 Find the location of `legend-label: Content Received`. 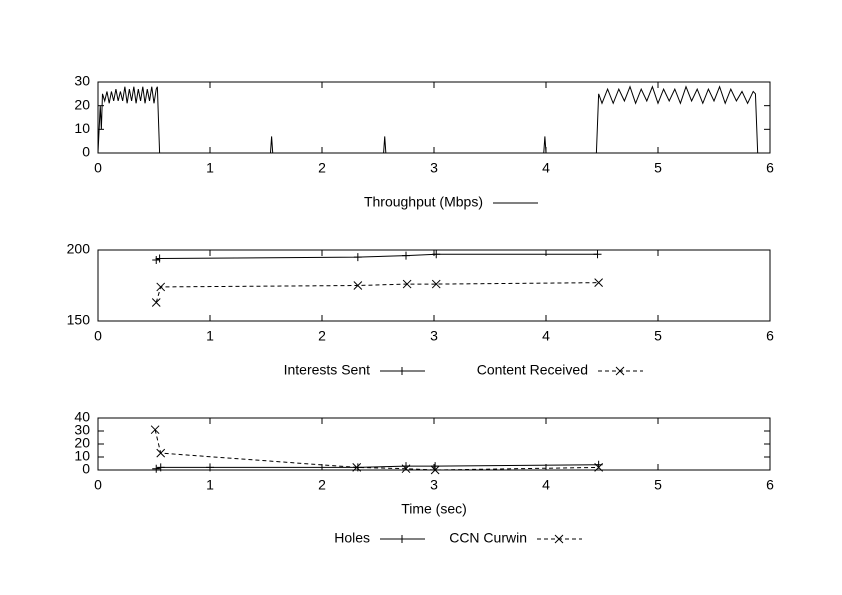

legend-label: Content Received is located at coordinates (532, 370).